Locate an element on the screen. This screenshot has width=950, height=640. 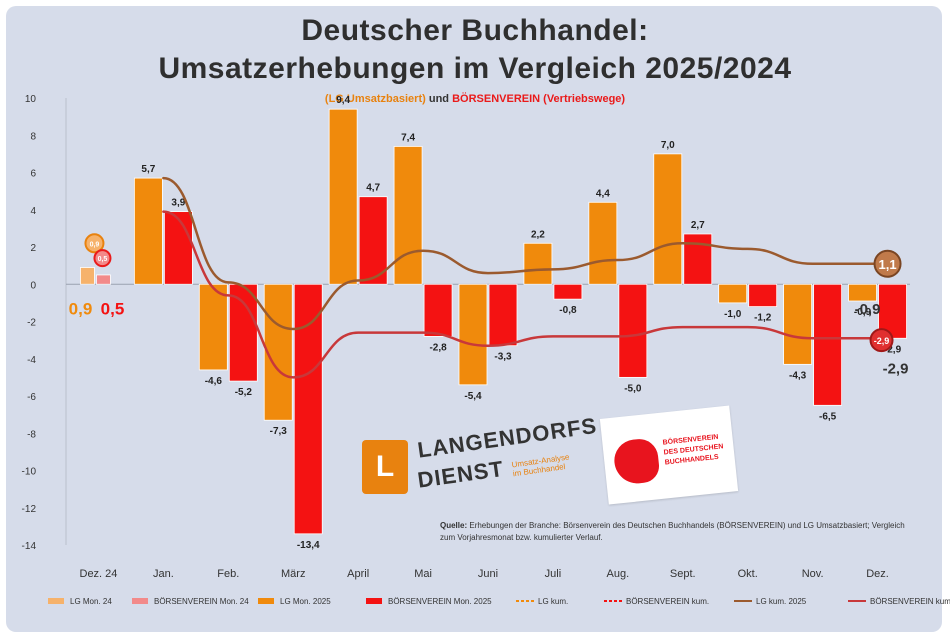
legend-label: LG kum. 2025 is located at coordinates (781, 601).